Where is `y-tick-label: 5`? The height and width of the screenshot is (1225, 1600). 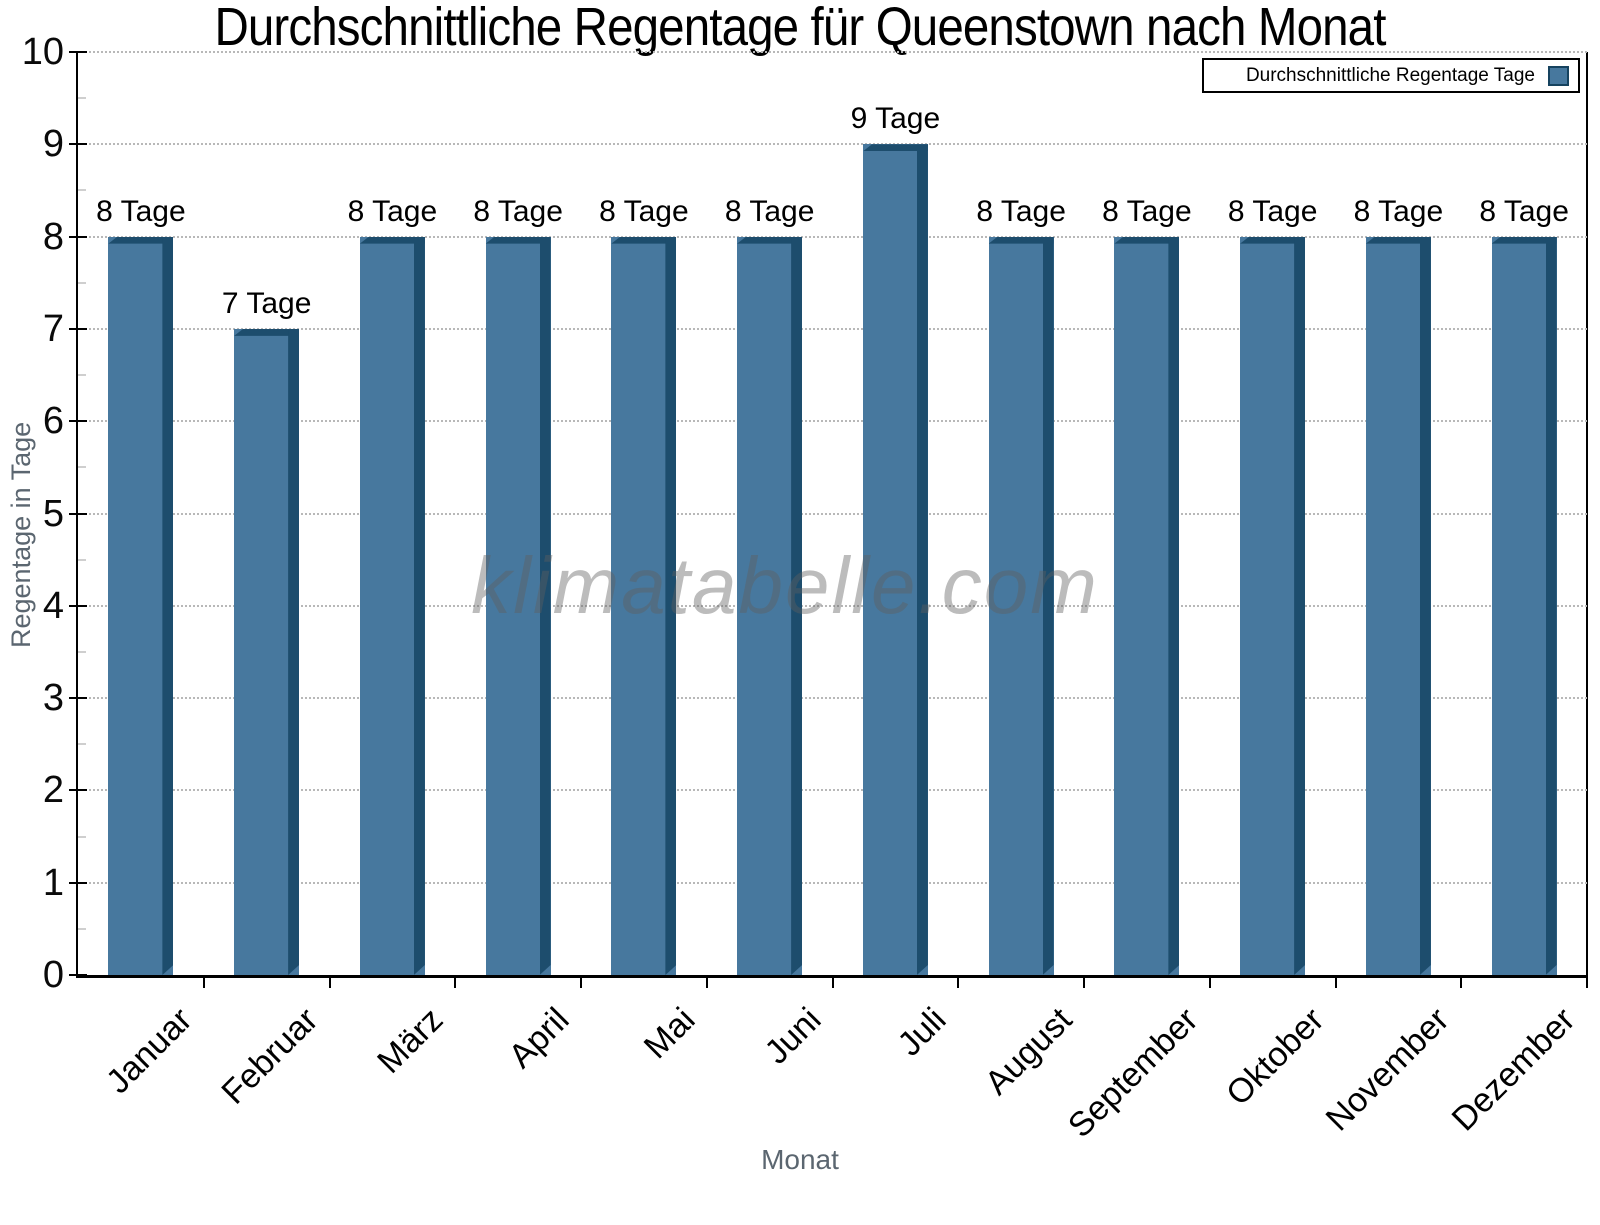
y-tick-label: 5 is located at coordinates (53, 513).